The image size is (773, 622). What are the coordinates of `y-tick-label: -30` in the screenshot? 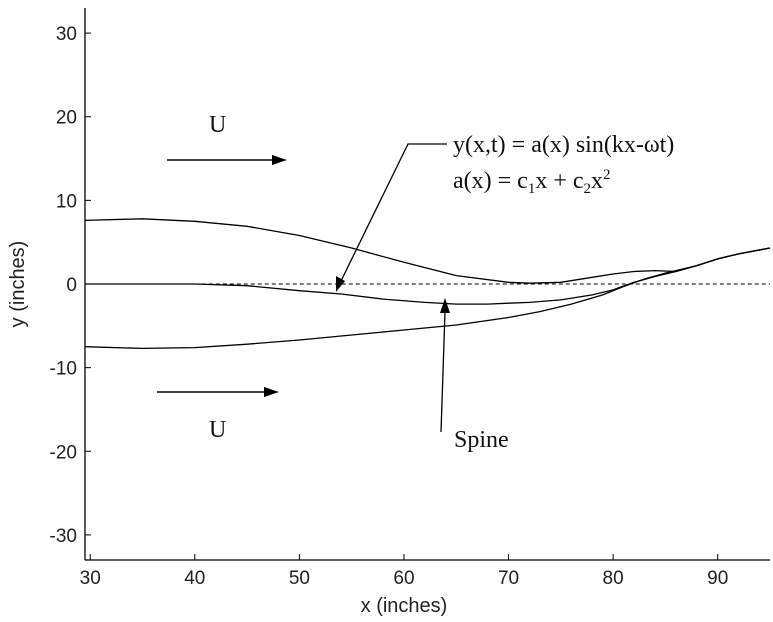 It's located at (63, 536).